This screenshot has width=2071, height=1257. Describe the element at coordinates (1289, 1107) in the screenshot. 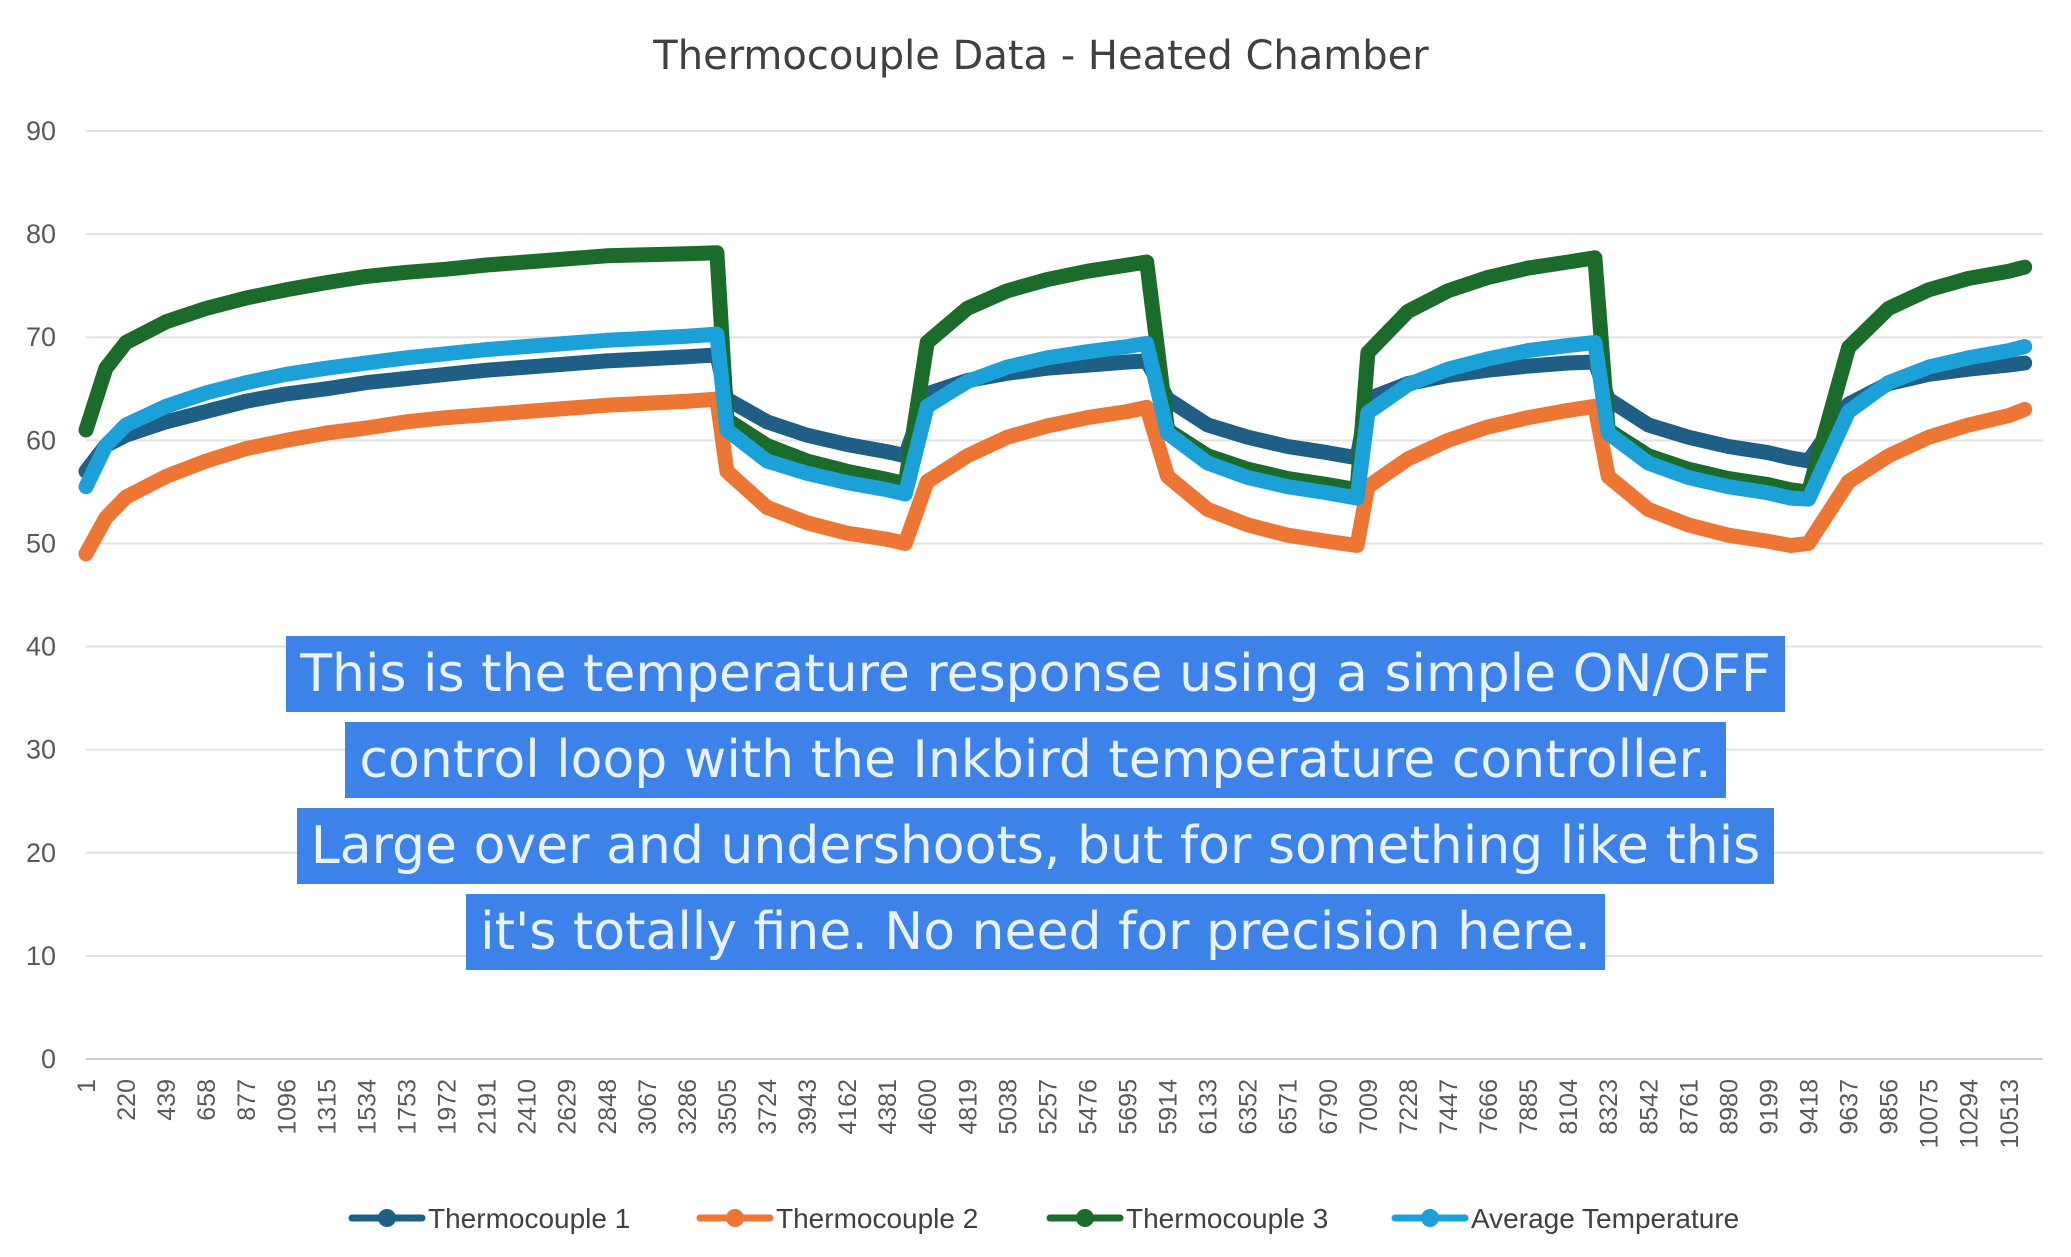

I see `x-tick-label: 6571` at that location.